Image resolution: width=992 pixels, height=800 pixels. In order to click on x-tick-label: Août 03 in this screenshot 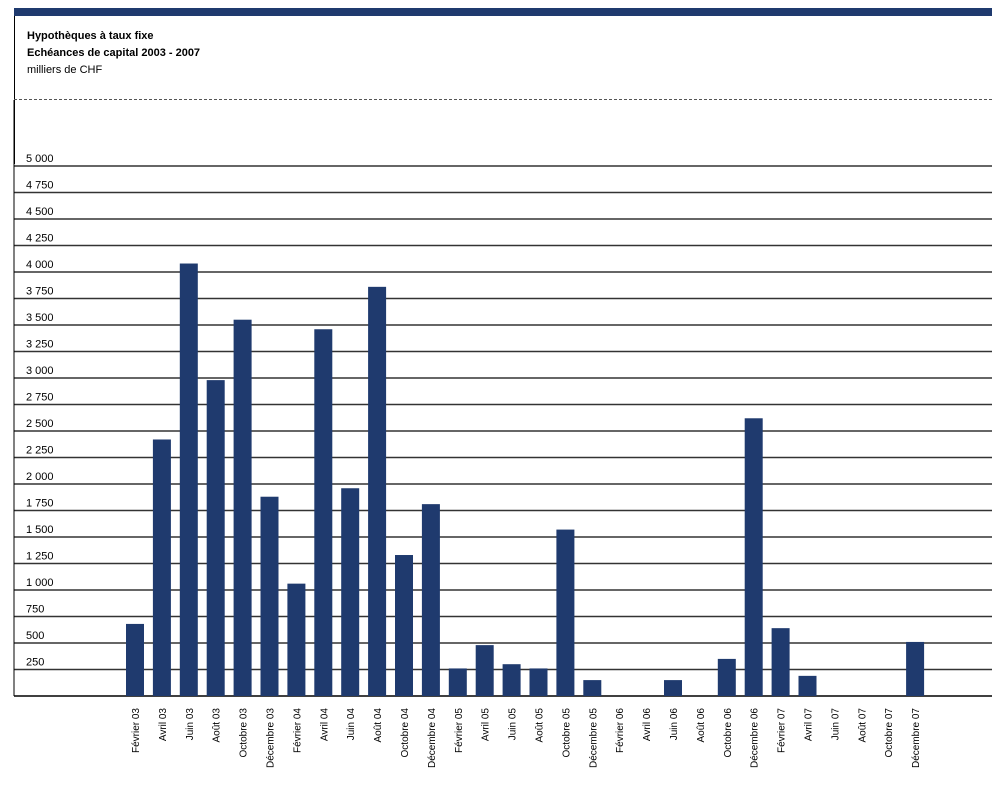, I will do `click(217, 725)`.